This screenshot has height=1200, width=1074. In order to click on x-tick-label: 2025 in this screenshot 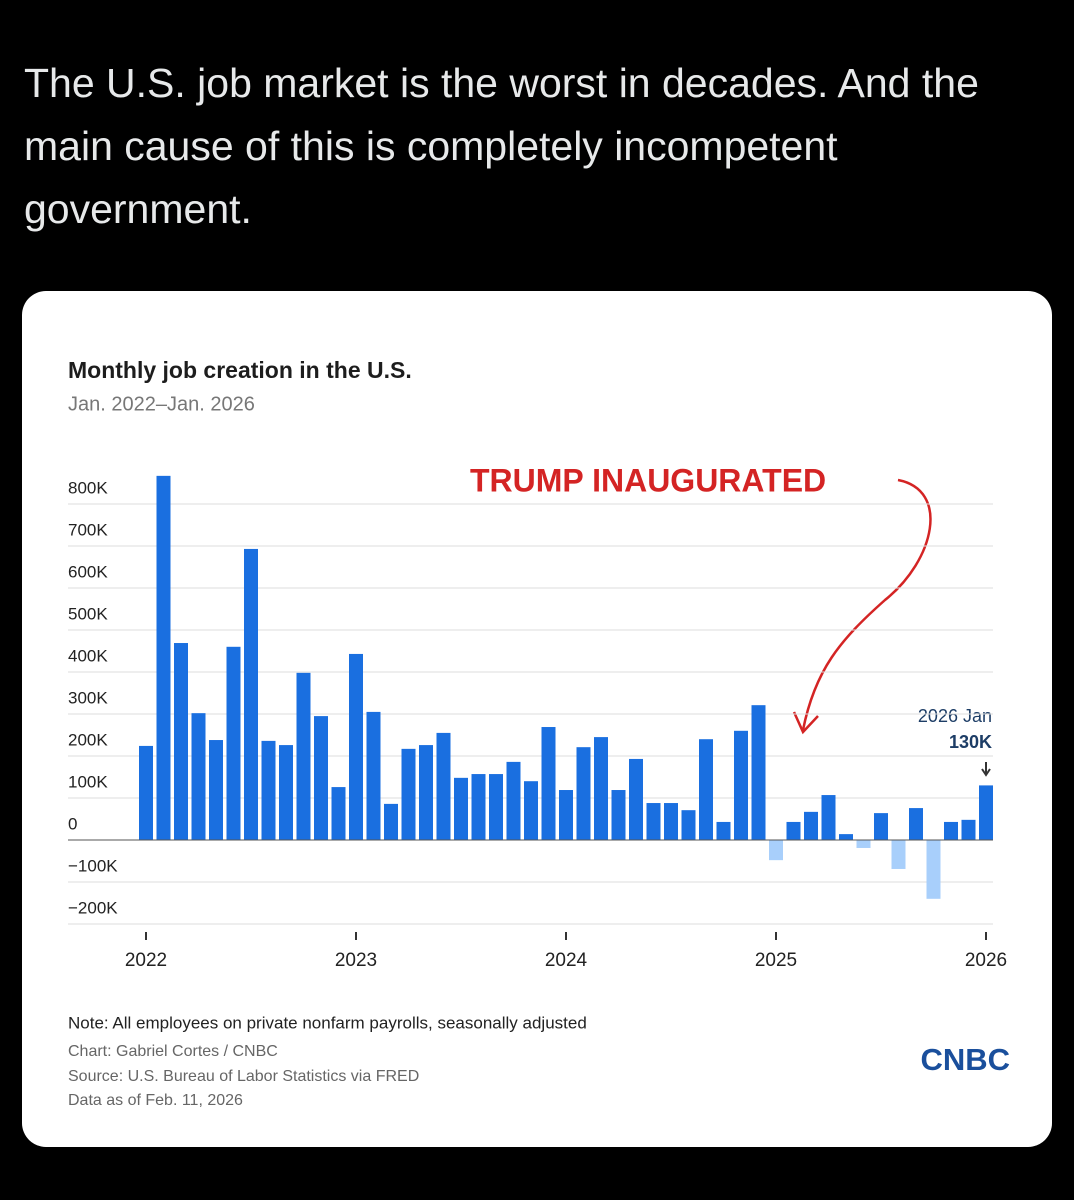, I will do `click(776, 960)`.